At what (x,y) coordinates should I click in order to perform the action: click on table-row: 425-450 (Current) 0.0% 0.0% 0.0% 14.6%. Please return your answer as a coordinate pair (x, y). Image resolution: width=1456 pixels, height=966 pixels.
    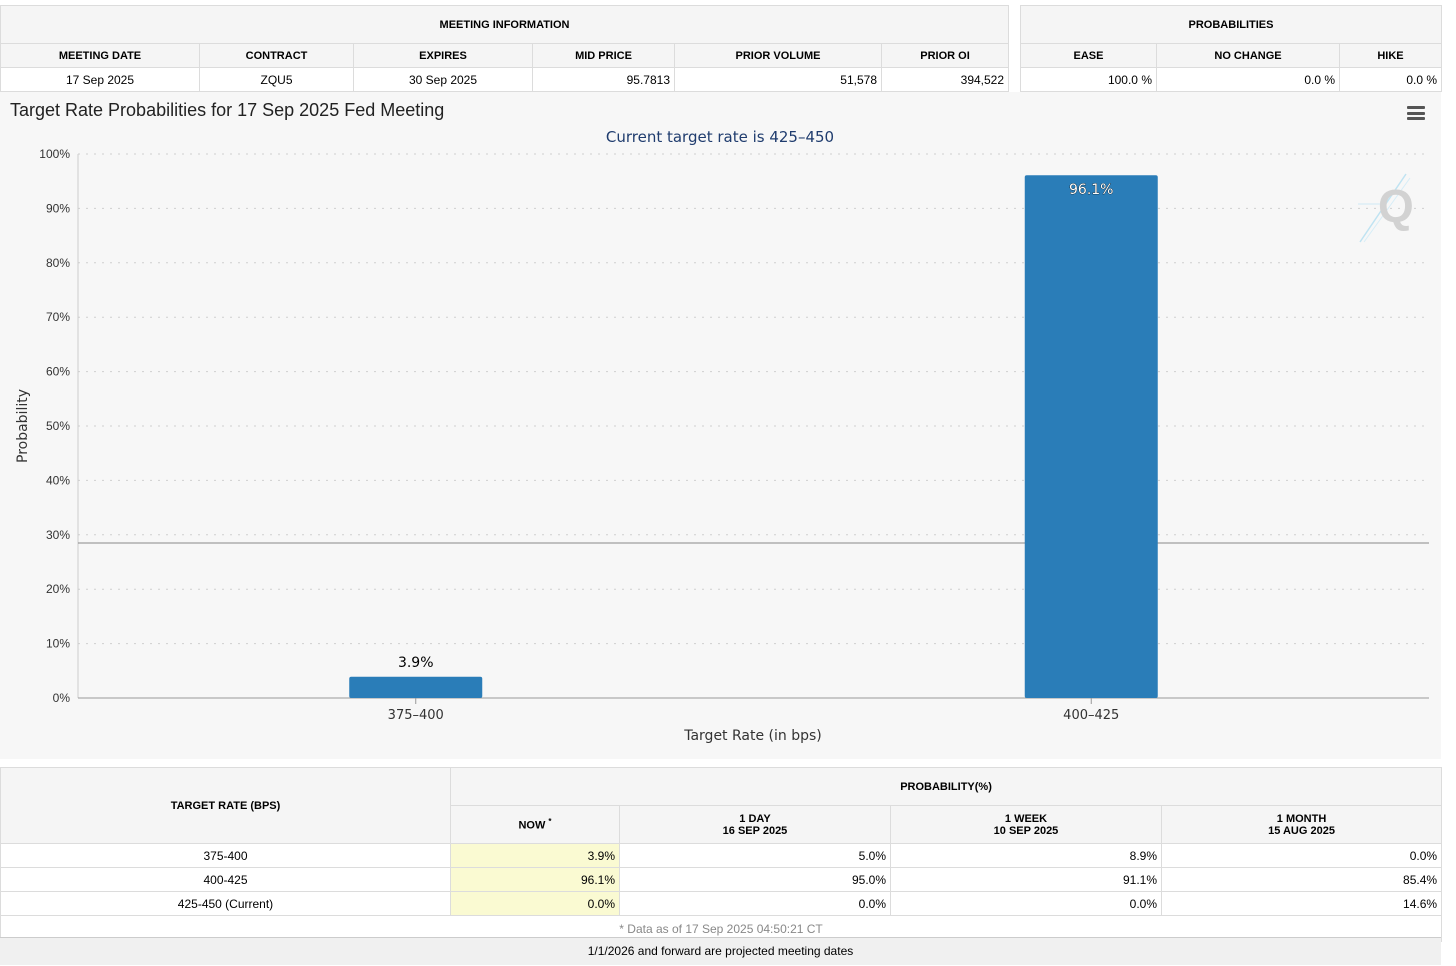
    Looking at the image, I should click on (721, 903).